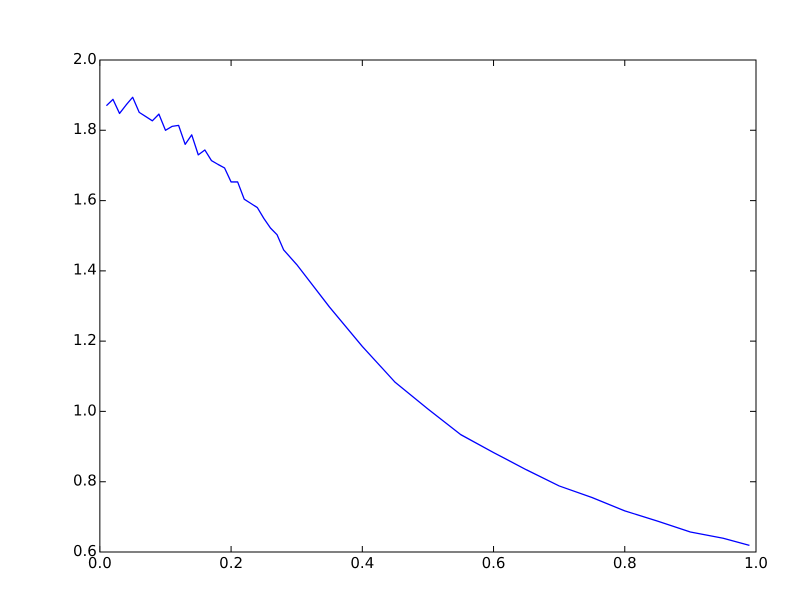 The width and height of the screenshot is (812, 612). Describe the element at coordinates (84, 59) in the screenshot. I see `y-tick-label: 2.0` at that location.